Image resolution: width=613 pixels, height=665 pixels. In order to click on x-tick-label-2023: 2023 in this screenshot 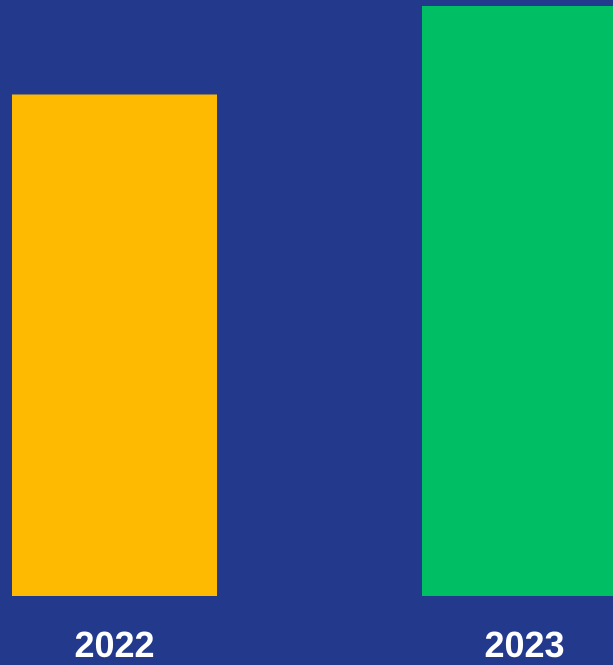, I will do `click(524, 644)`.